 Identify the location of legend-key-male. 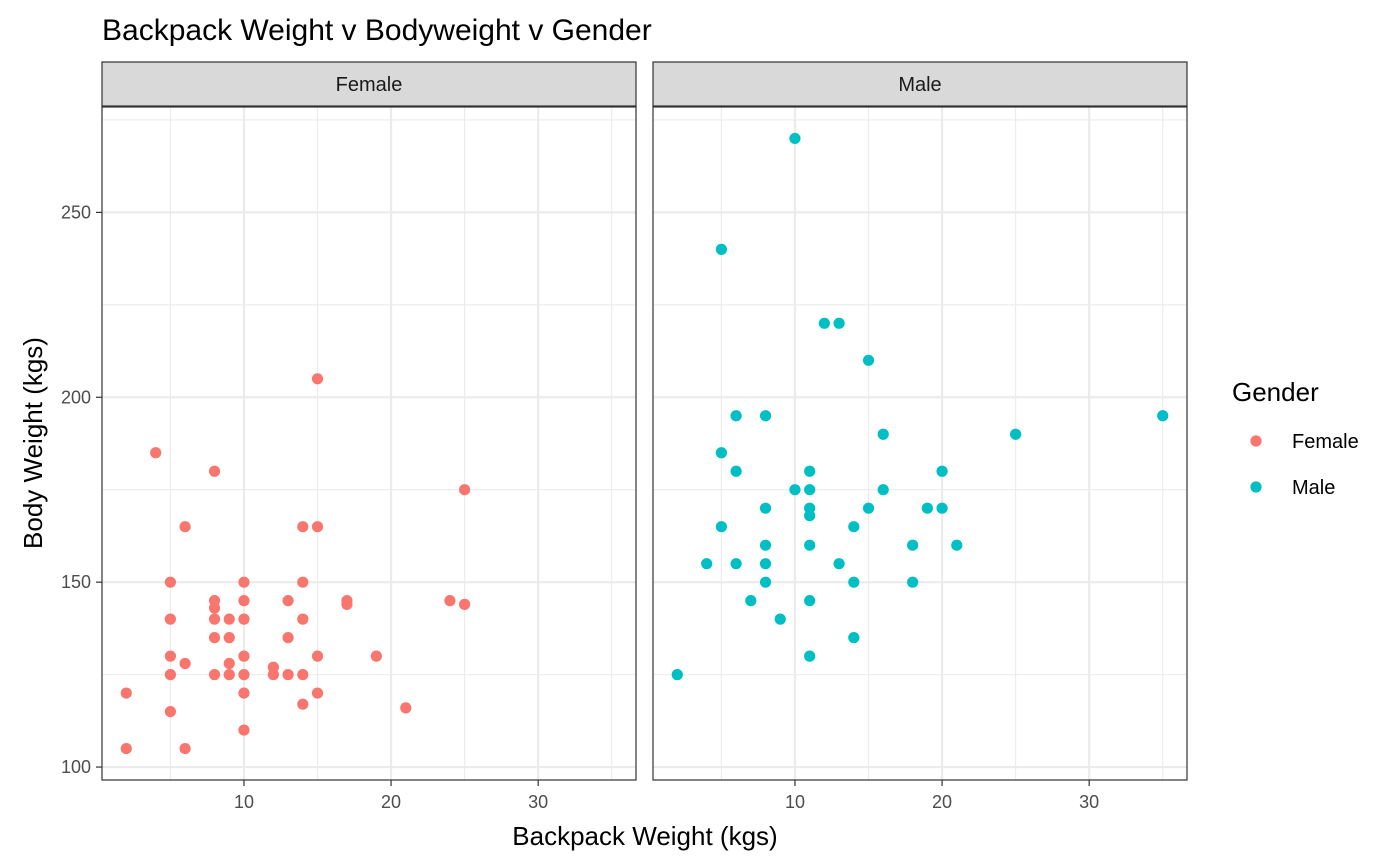
(1256, 487).